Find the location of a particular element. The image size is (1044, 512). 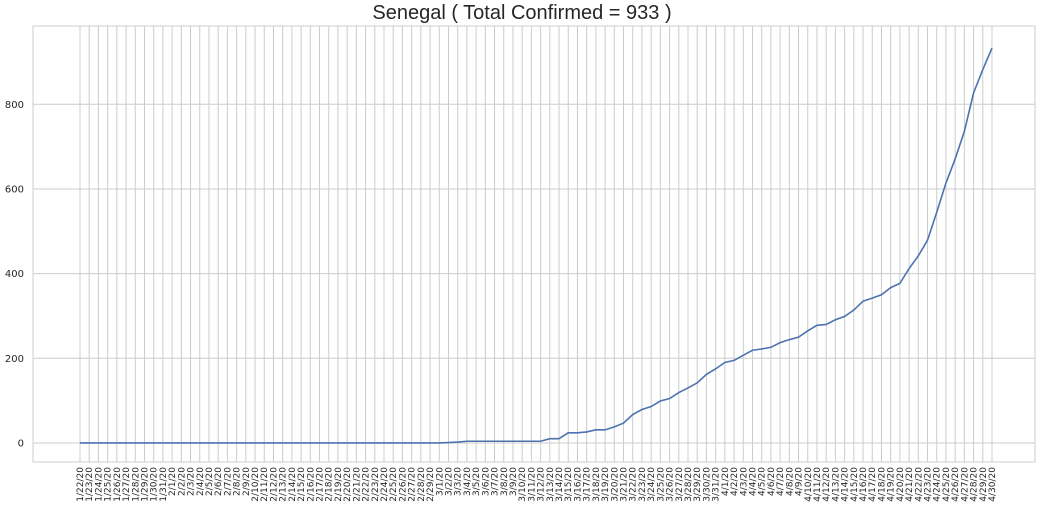

x-tick-label: 4/21/20 is located at coordinates (910, 484).